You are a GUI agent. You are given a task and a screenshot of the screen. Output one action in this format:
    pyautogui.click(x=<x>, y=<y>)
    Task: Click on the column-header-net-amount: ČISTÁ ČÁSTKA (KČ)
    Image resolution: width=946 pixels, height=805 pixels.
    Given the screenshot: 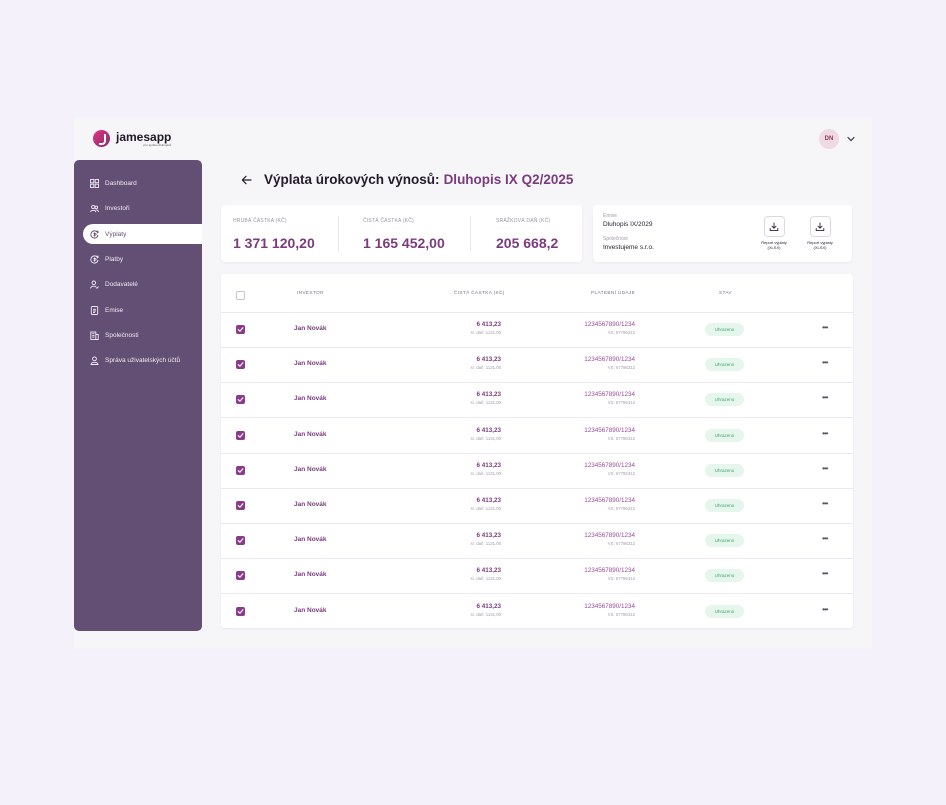 What is the action you would take?
    pyautogui.click(x=479, y=293)
    